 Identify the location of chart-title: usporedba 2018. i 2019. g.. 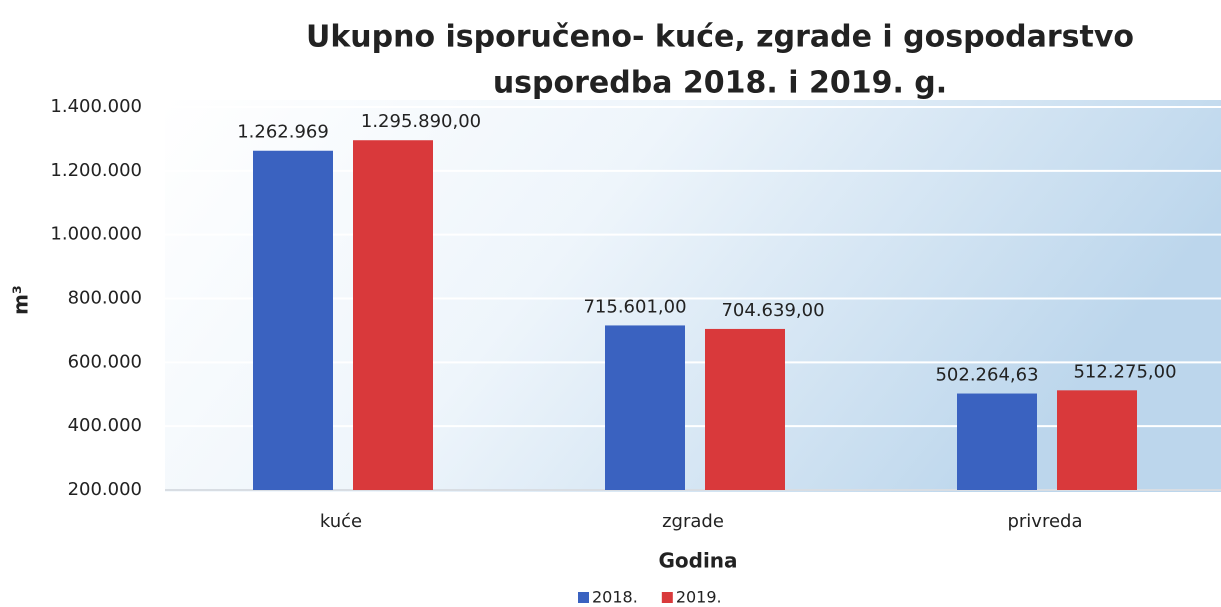
(720, 83).